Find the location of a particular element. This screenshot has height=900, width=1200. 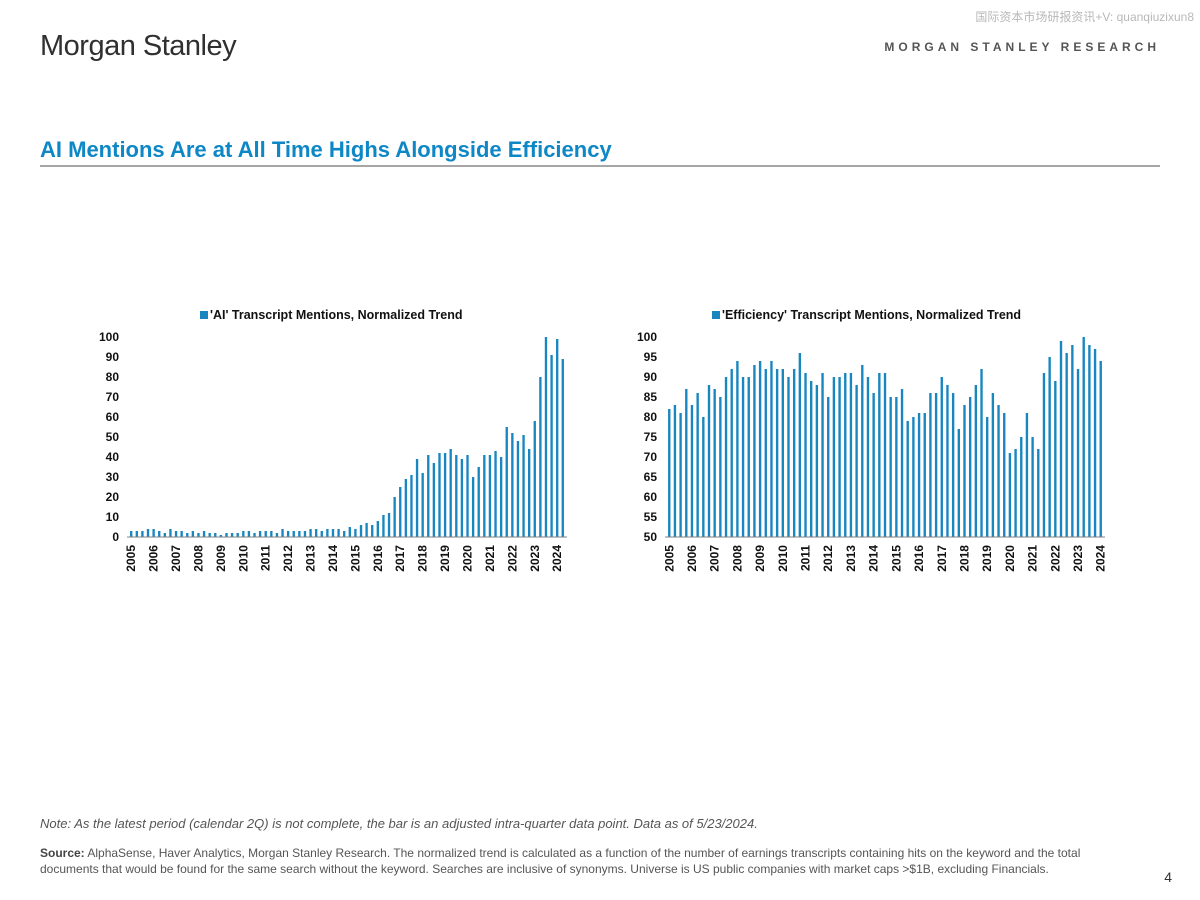

chart1-x-tick-label: 2023 is located at coordinates (535, 558).